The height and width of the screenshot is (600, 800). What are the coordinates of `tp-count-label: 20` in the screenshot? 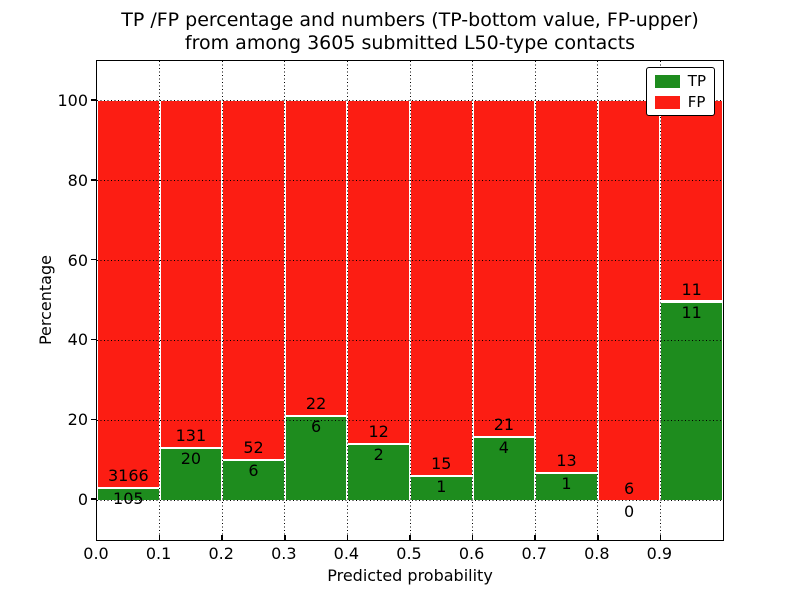 It's located at (191, 459).